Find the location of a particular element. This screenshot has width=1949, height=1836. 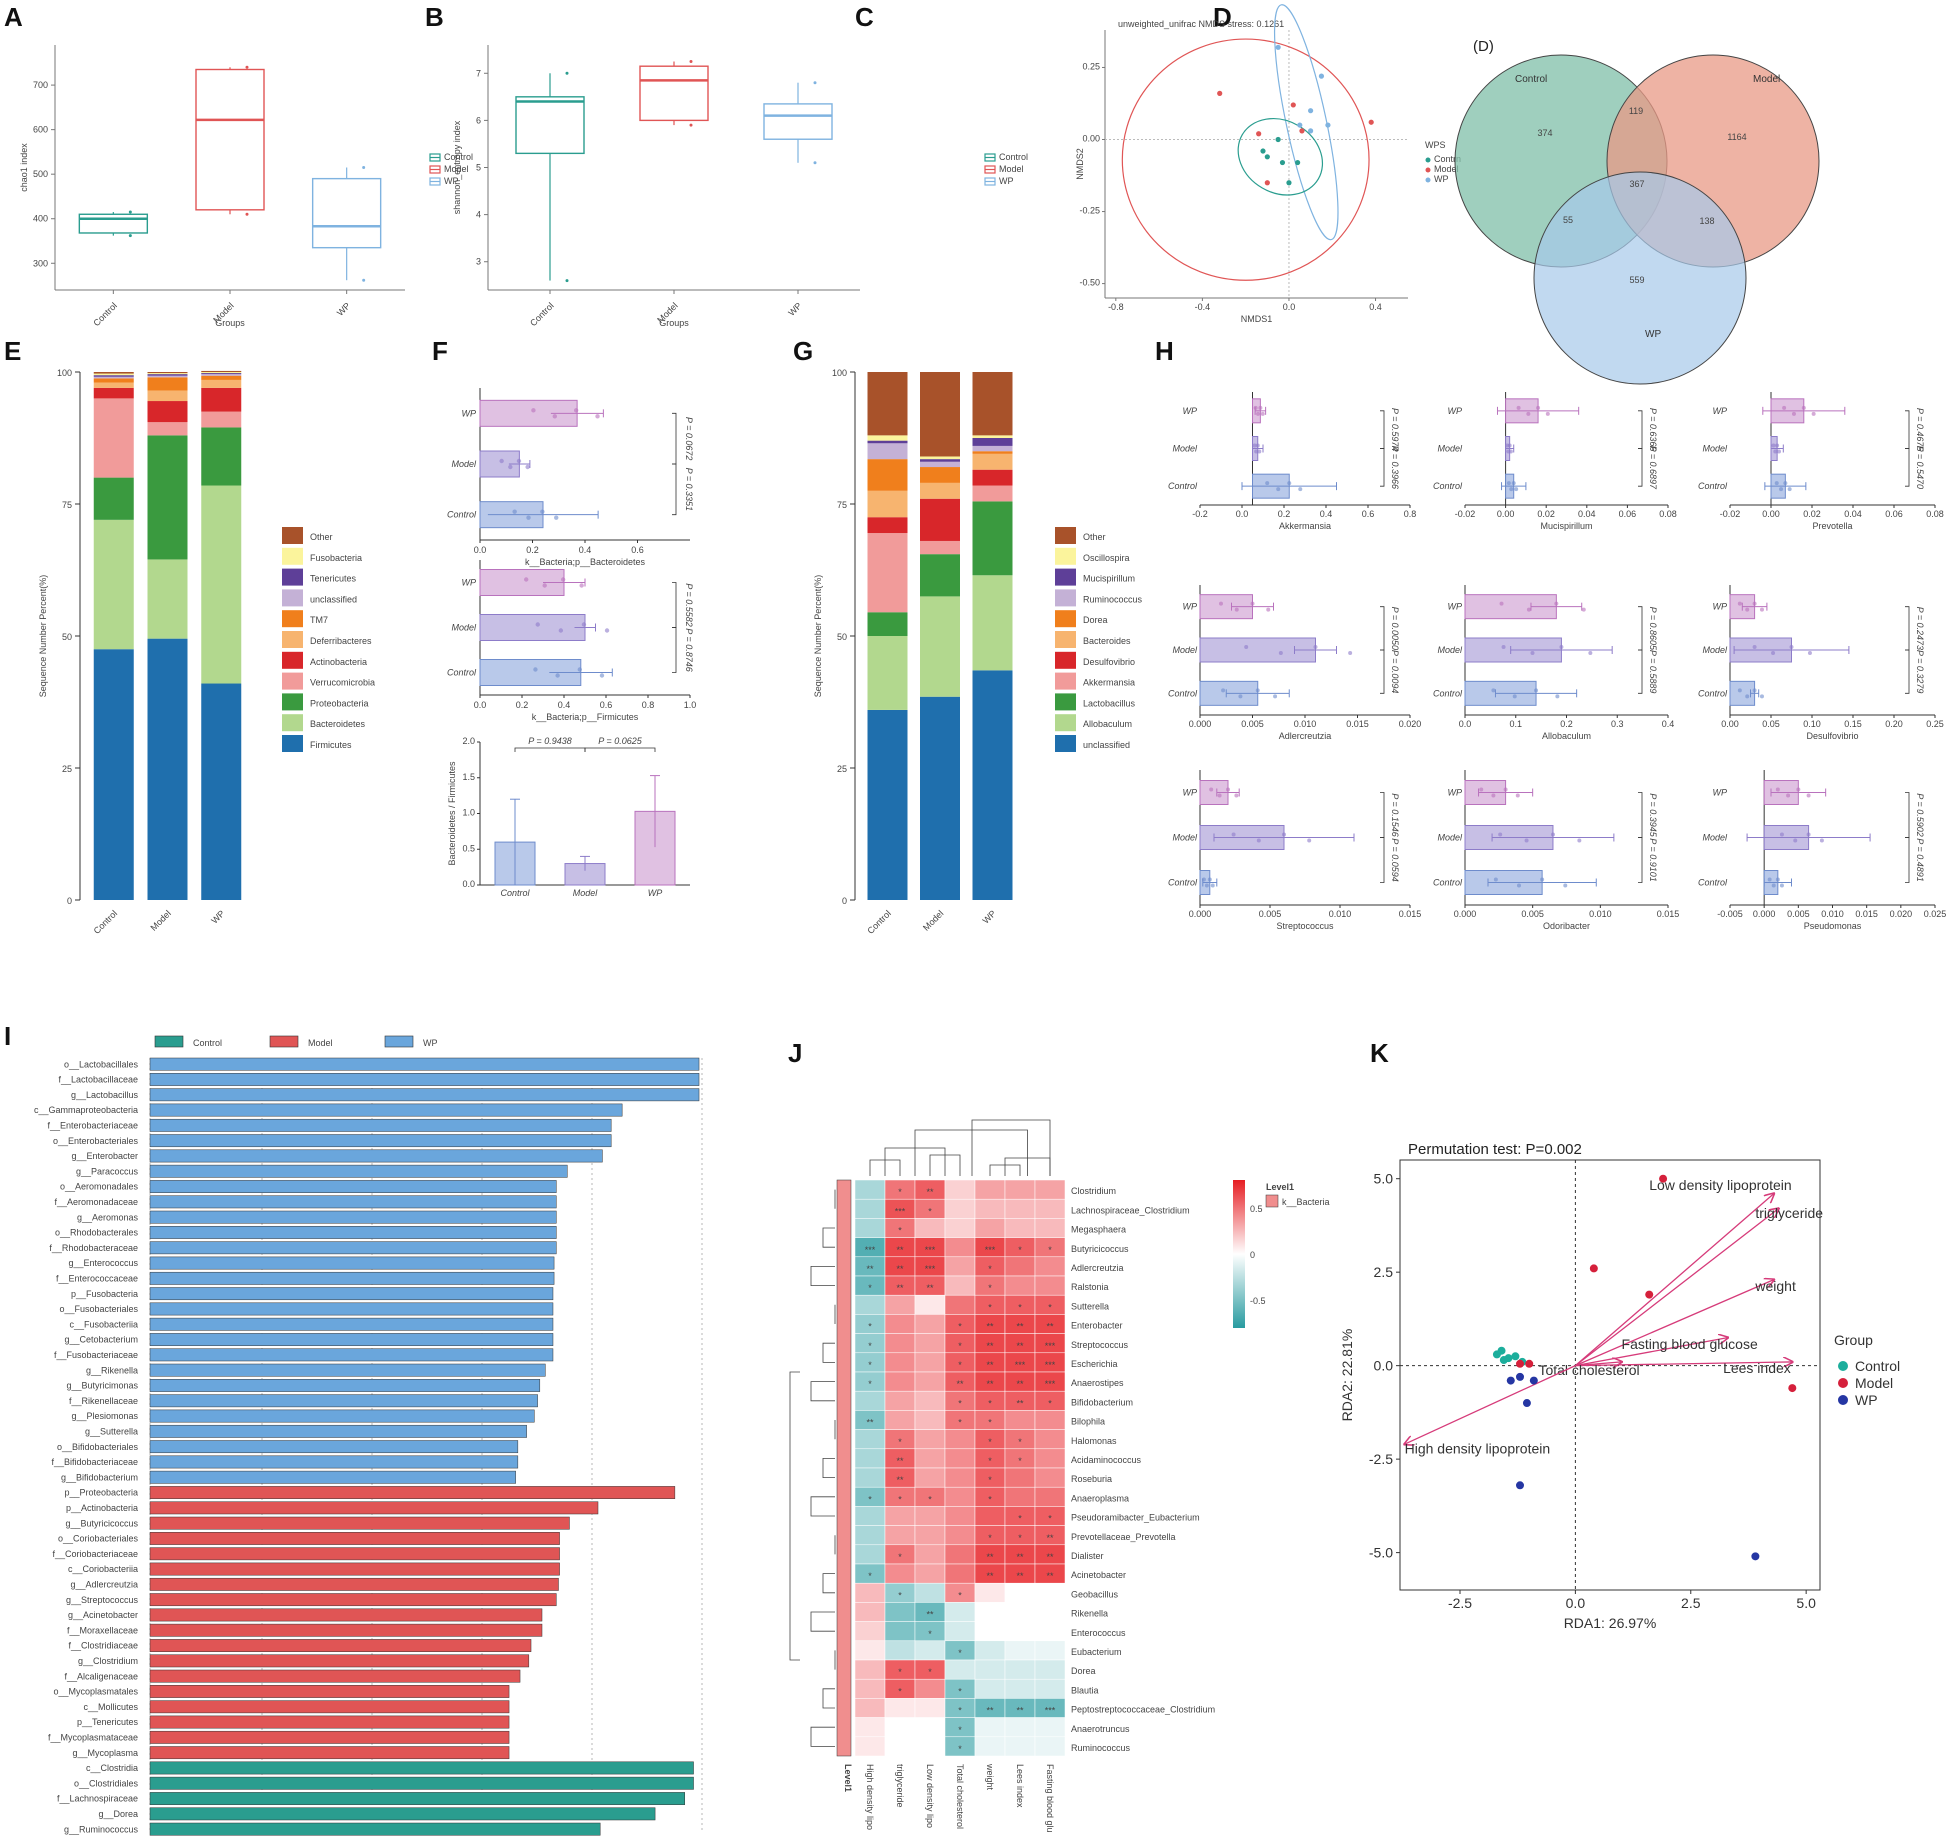

p-value: P = 0.5974 is located at coordinates (1395, 429).